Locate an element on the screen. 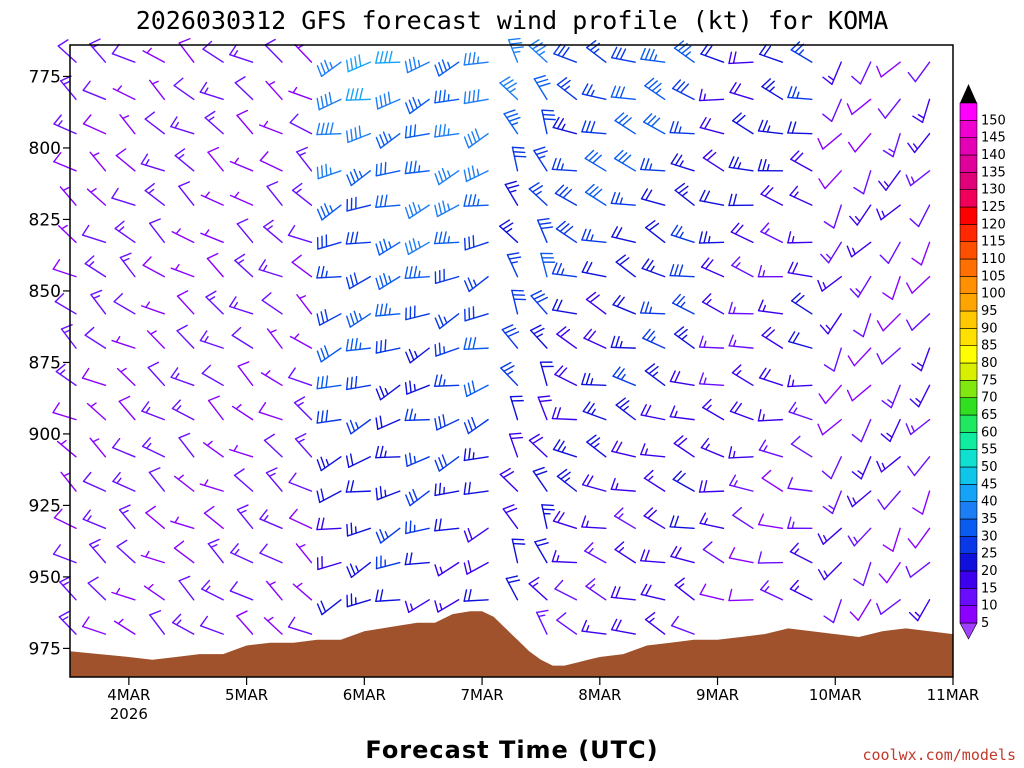 The image size is (1024, 768). colorbar-label: 50 is located at coordinates (989, 467).